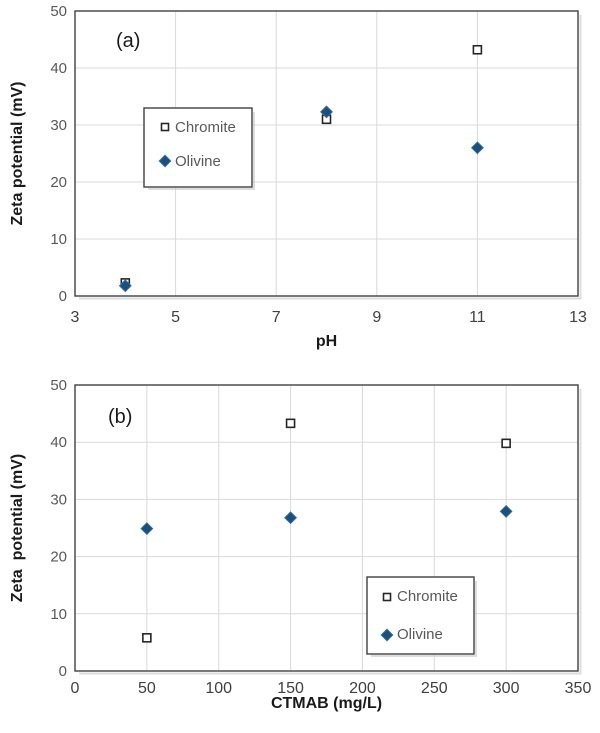 The height and width of the screenshot is (733, 600). What do you see at coordinates (434, 688) in the screenshot?
I see `x-tick-label: 250` at bounding box center [434, 688].